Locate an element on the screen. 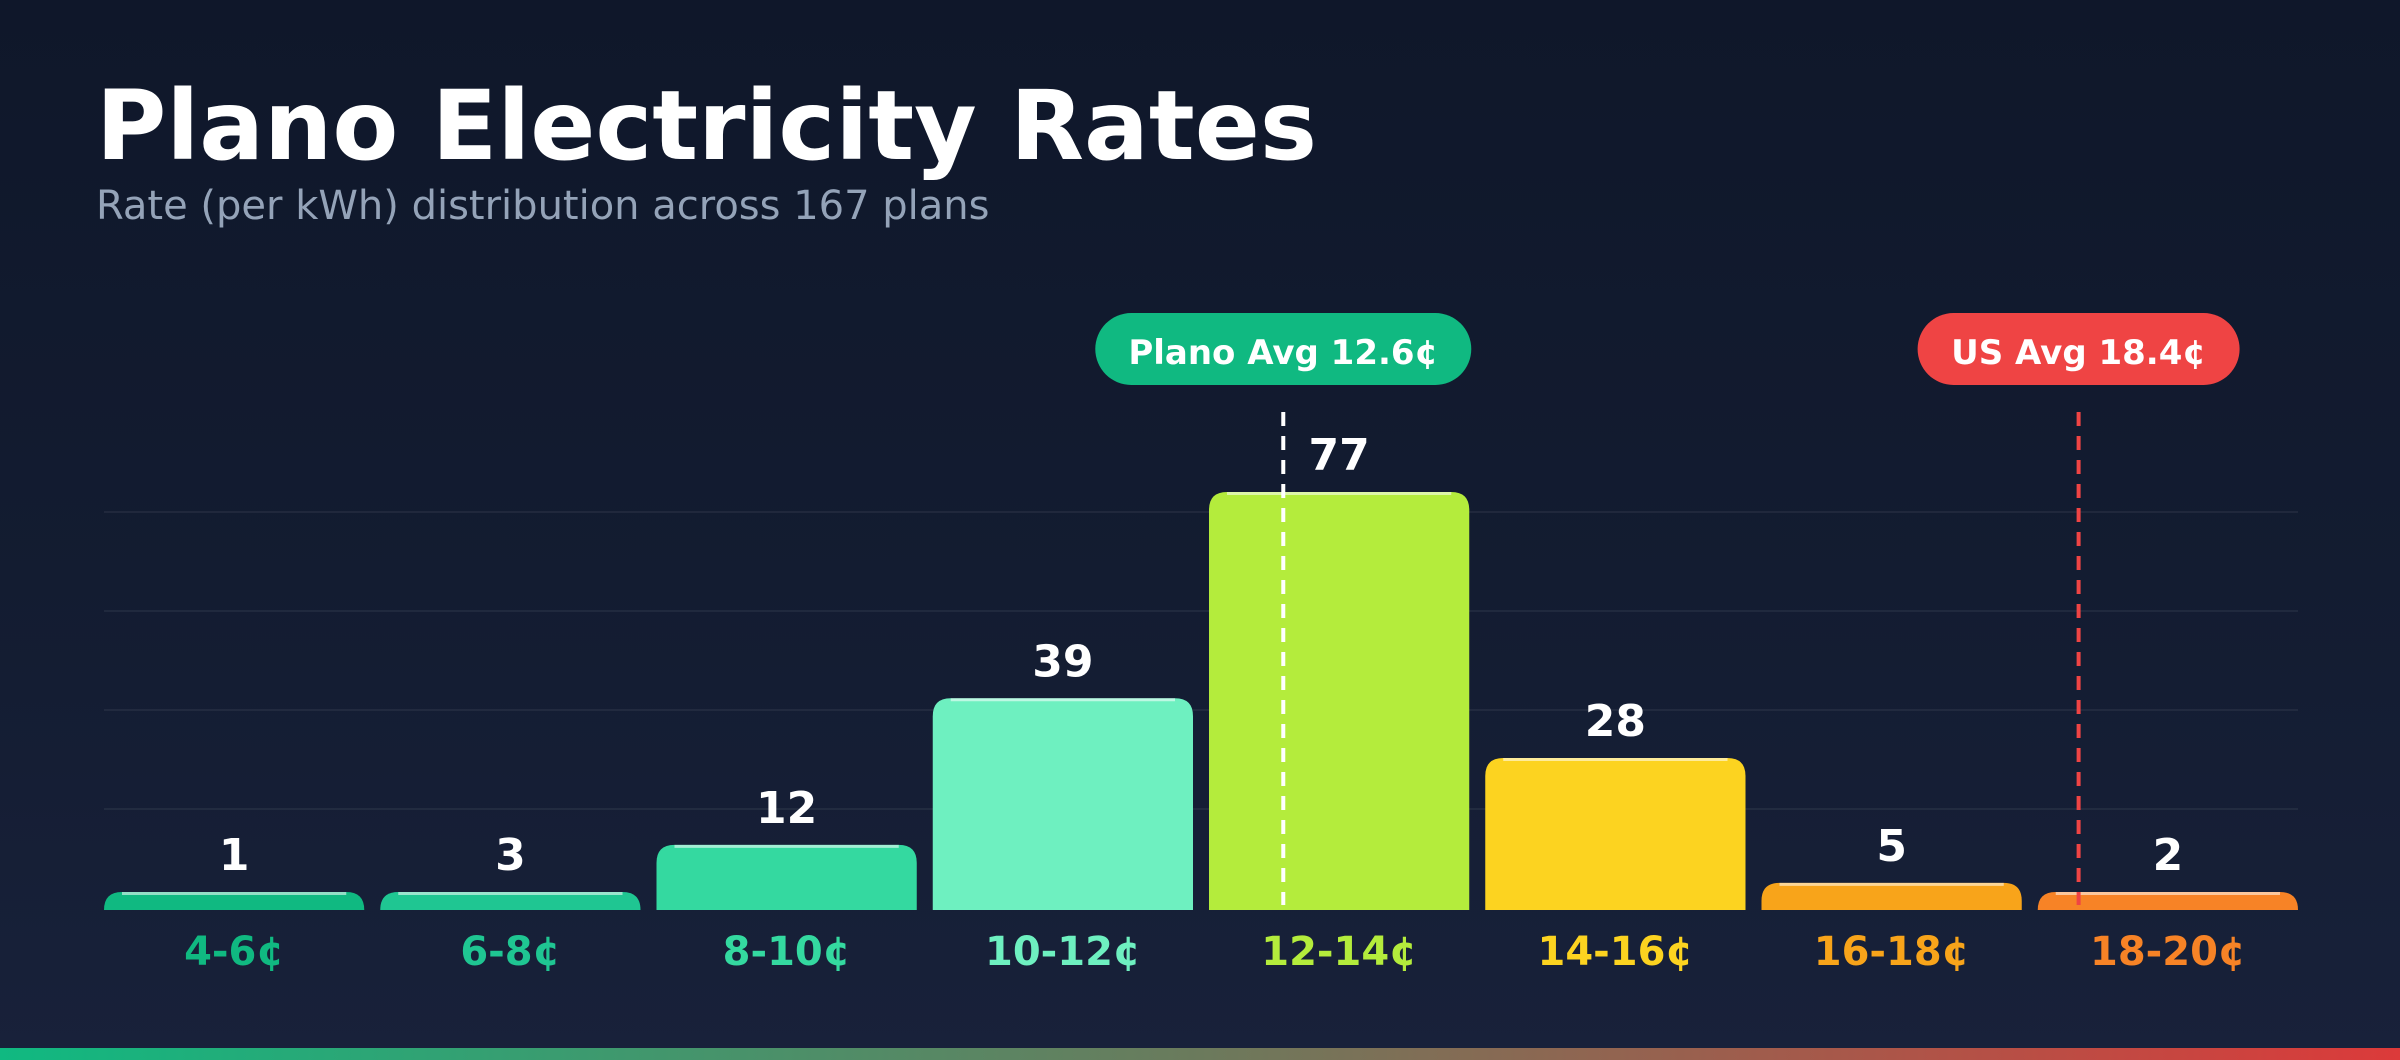 The width and height of the screenshot is (2400, 1060). bar-value-label: 28 is located at coordinates (1615, 721).